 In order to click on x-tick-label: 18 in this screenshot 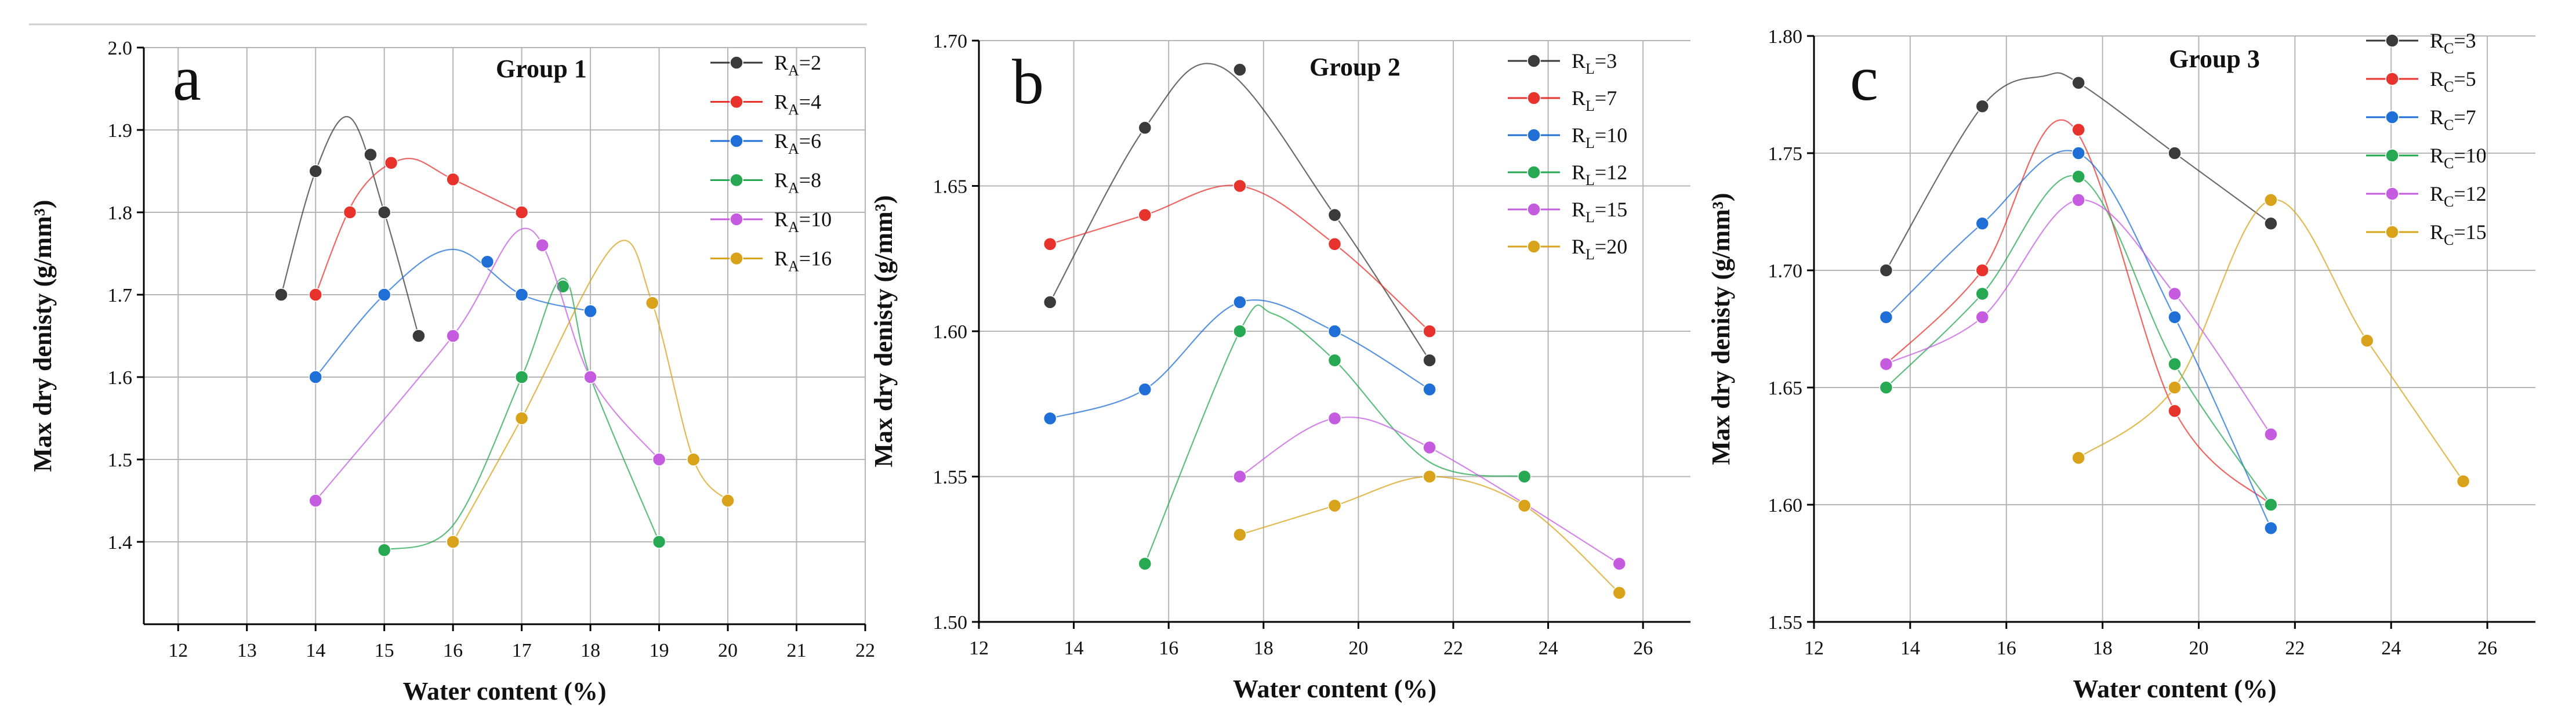, I will do `click(590, 651)`.